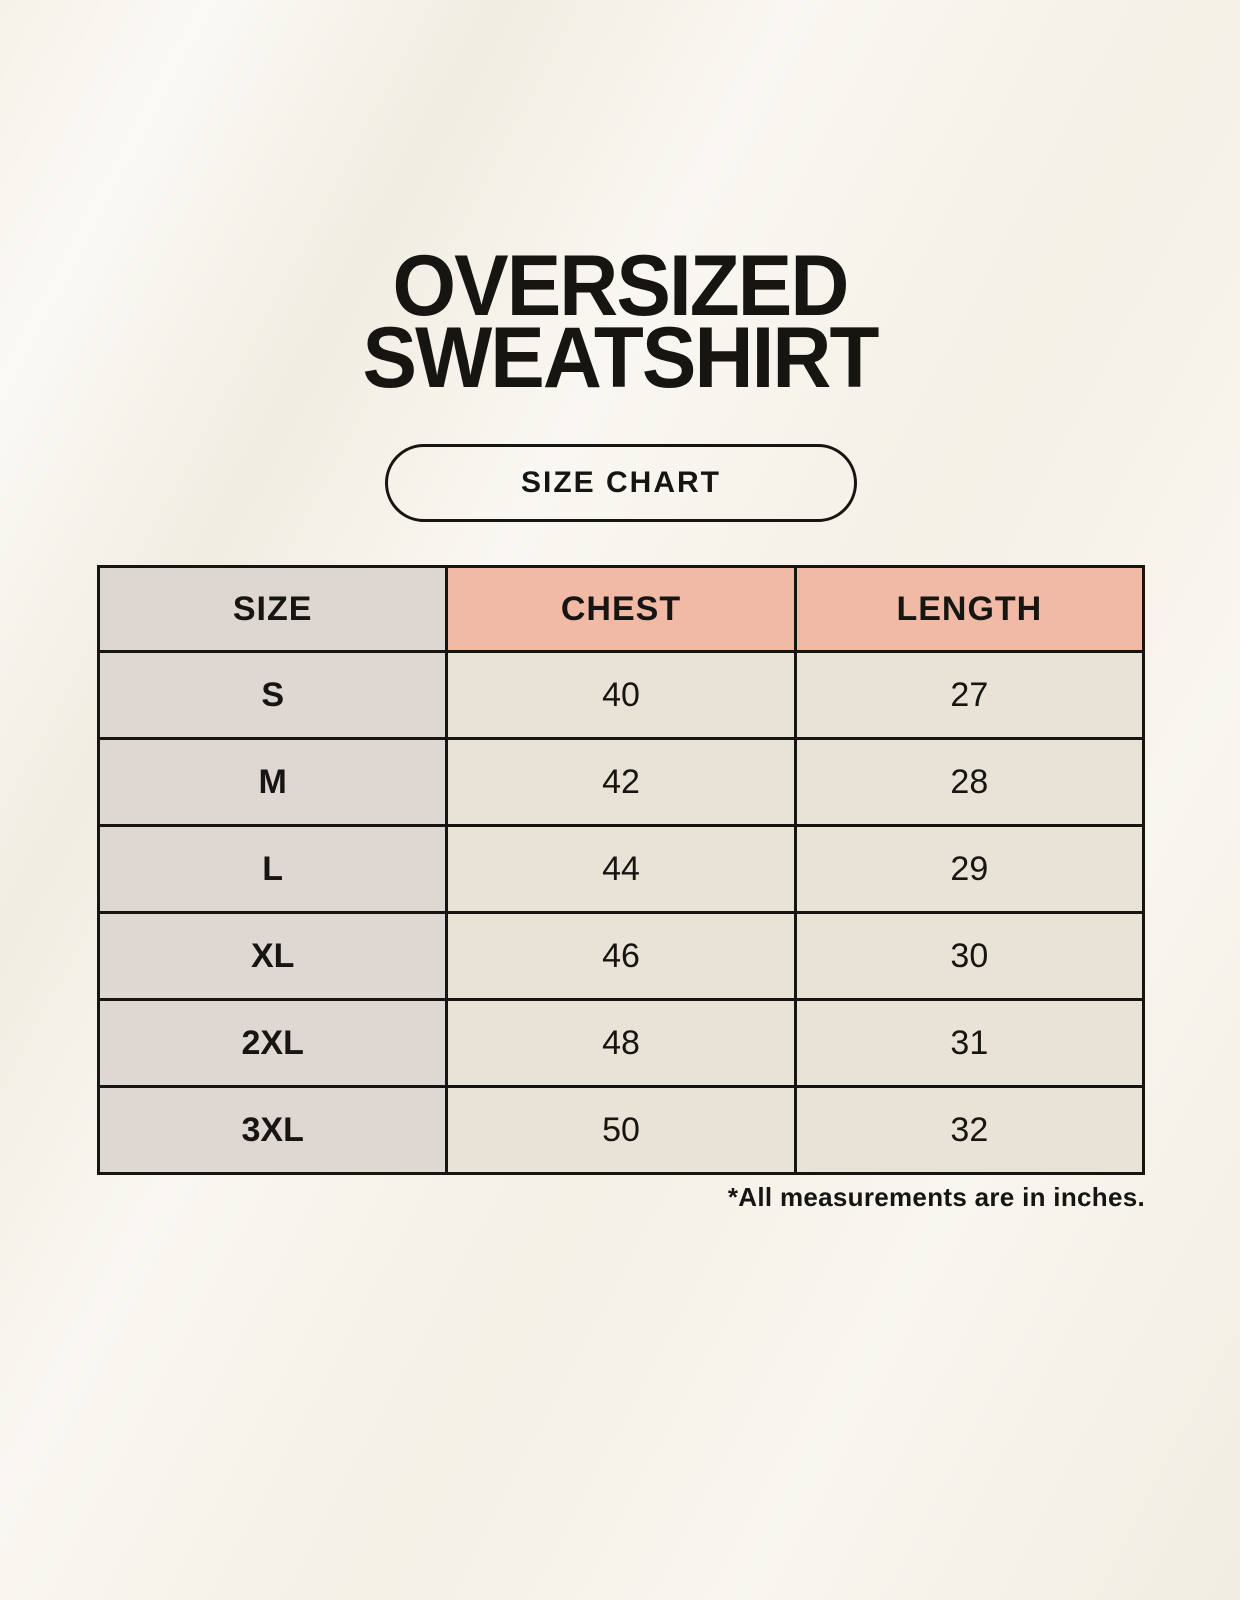 This screenshot has width=1240, height=1600. I want to click on chest-cell: 48, so click(621, 1043).